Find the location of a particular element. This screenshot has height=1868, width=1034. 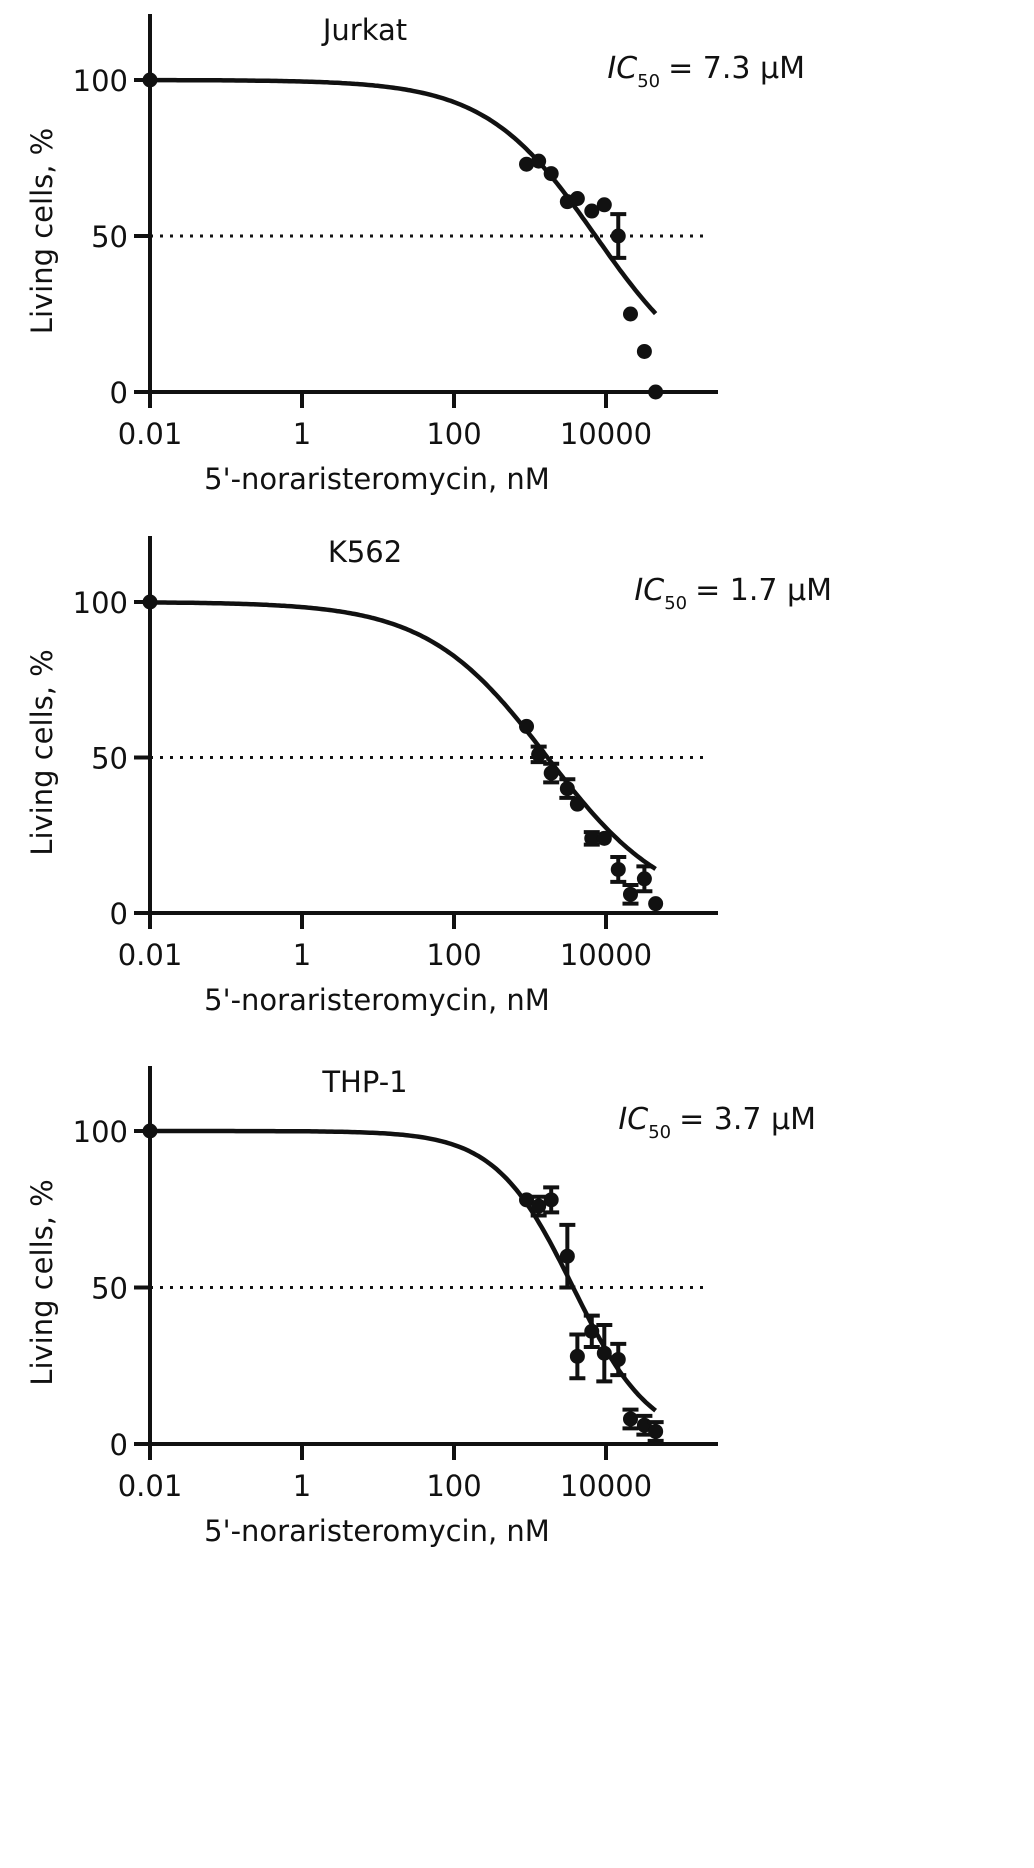

ic50-annotation: IC50 = 3.7 μM is located at coordinates (717, 1122).